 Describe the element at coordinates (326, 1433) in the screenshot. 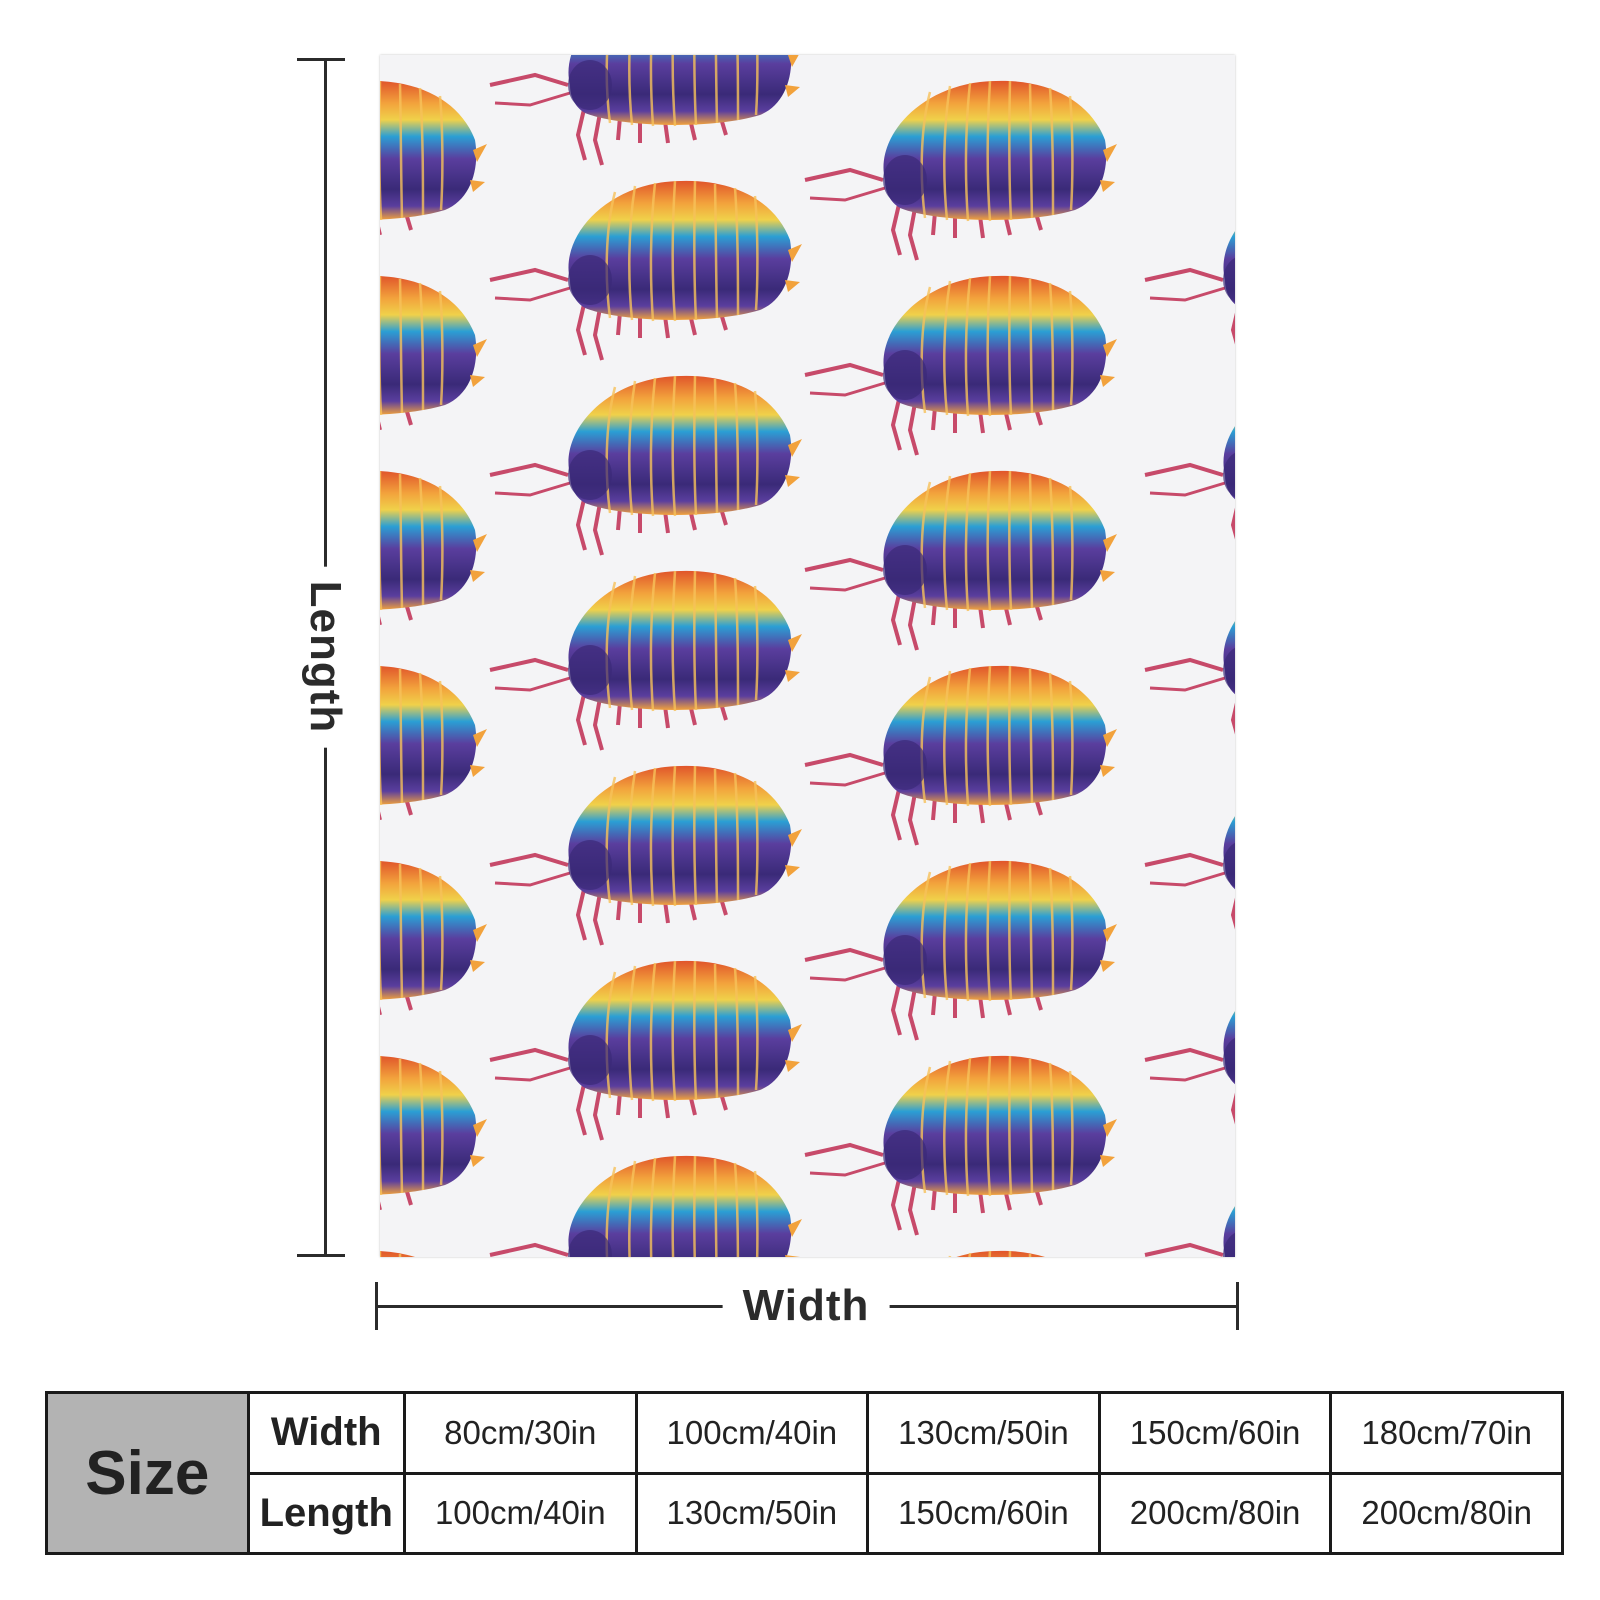

I see `row-label-width: Width` at that location.